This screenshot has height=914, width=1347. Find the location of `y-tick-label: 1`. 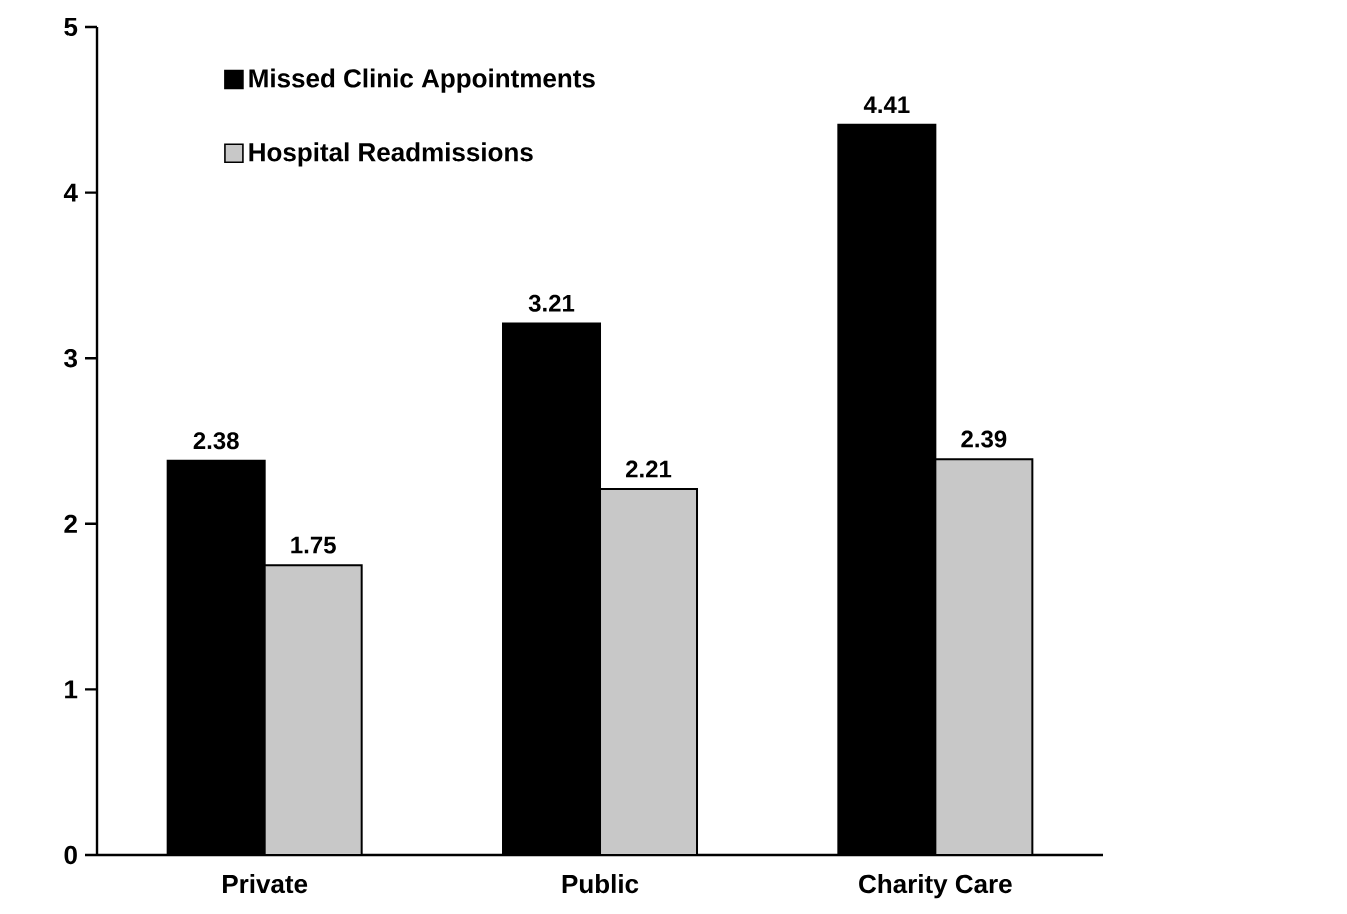

y-tick-label: 1 is located at coordinates (71, 689).